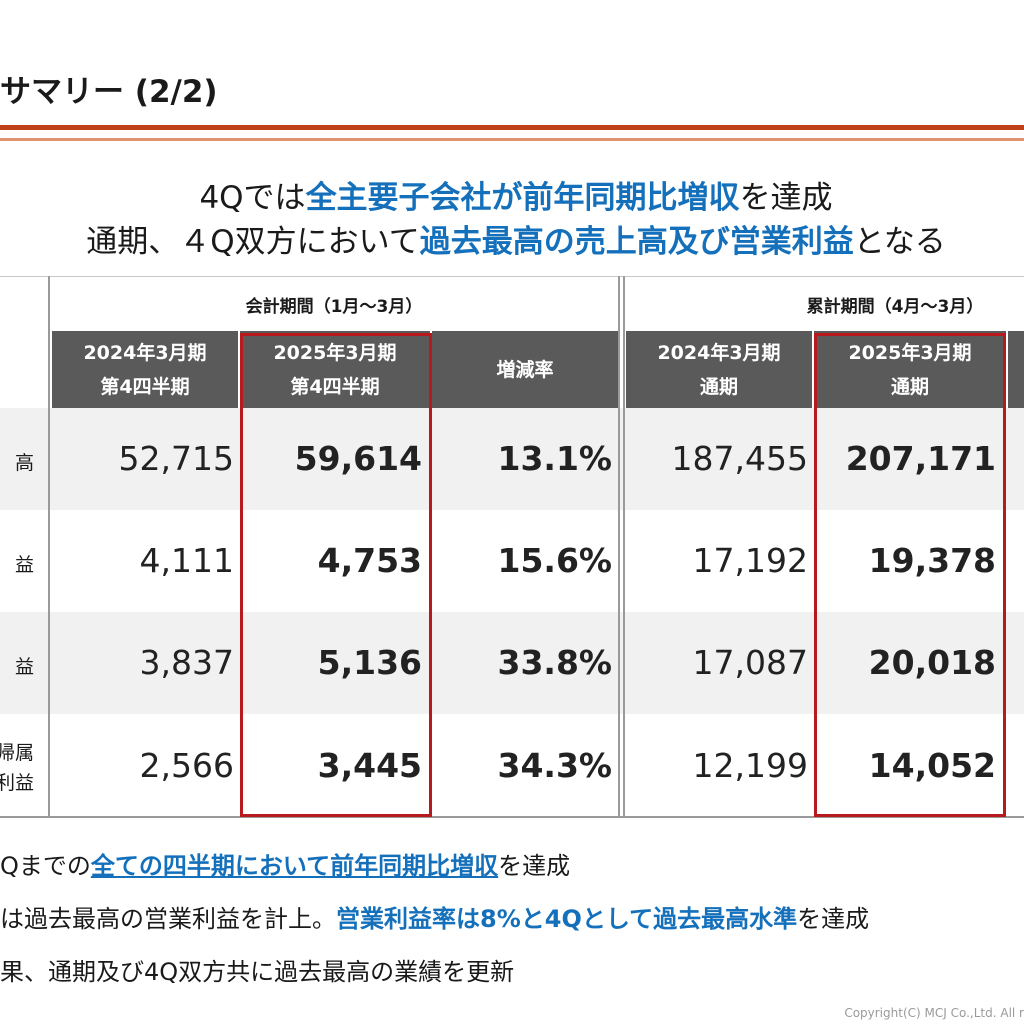 This screenshot has height=1024, width=1024. What do you see at coordinates (750, 662) in the screenshot?
I see `cell-r3-c-prev: 17,087` at bounding box center [750, 662].